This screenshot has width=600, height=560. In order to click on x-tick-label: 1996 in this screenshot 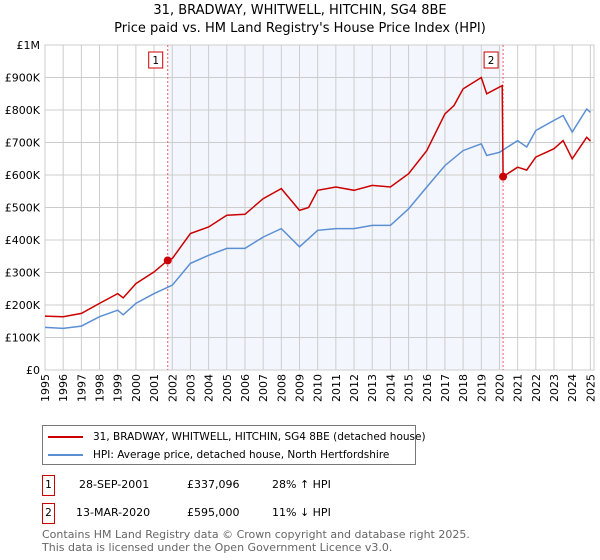, I will do `click(63, 388)`.